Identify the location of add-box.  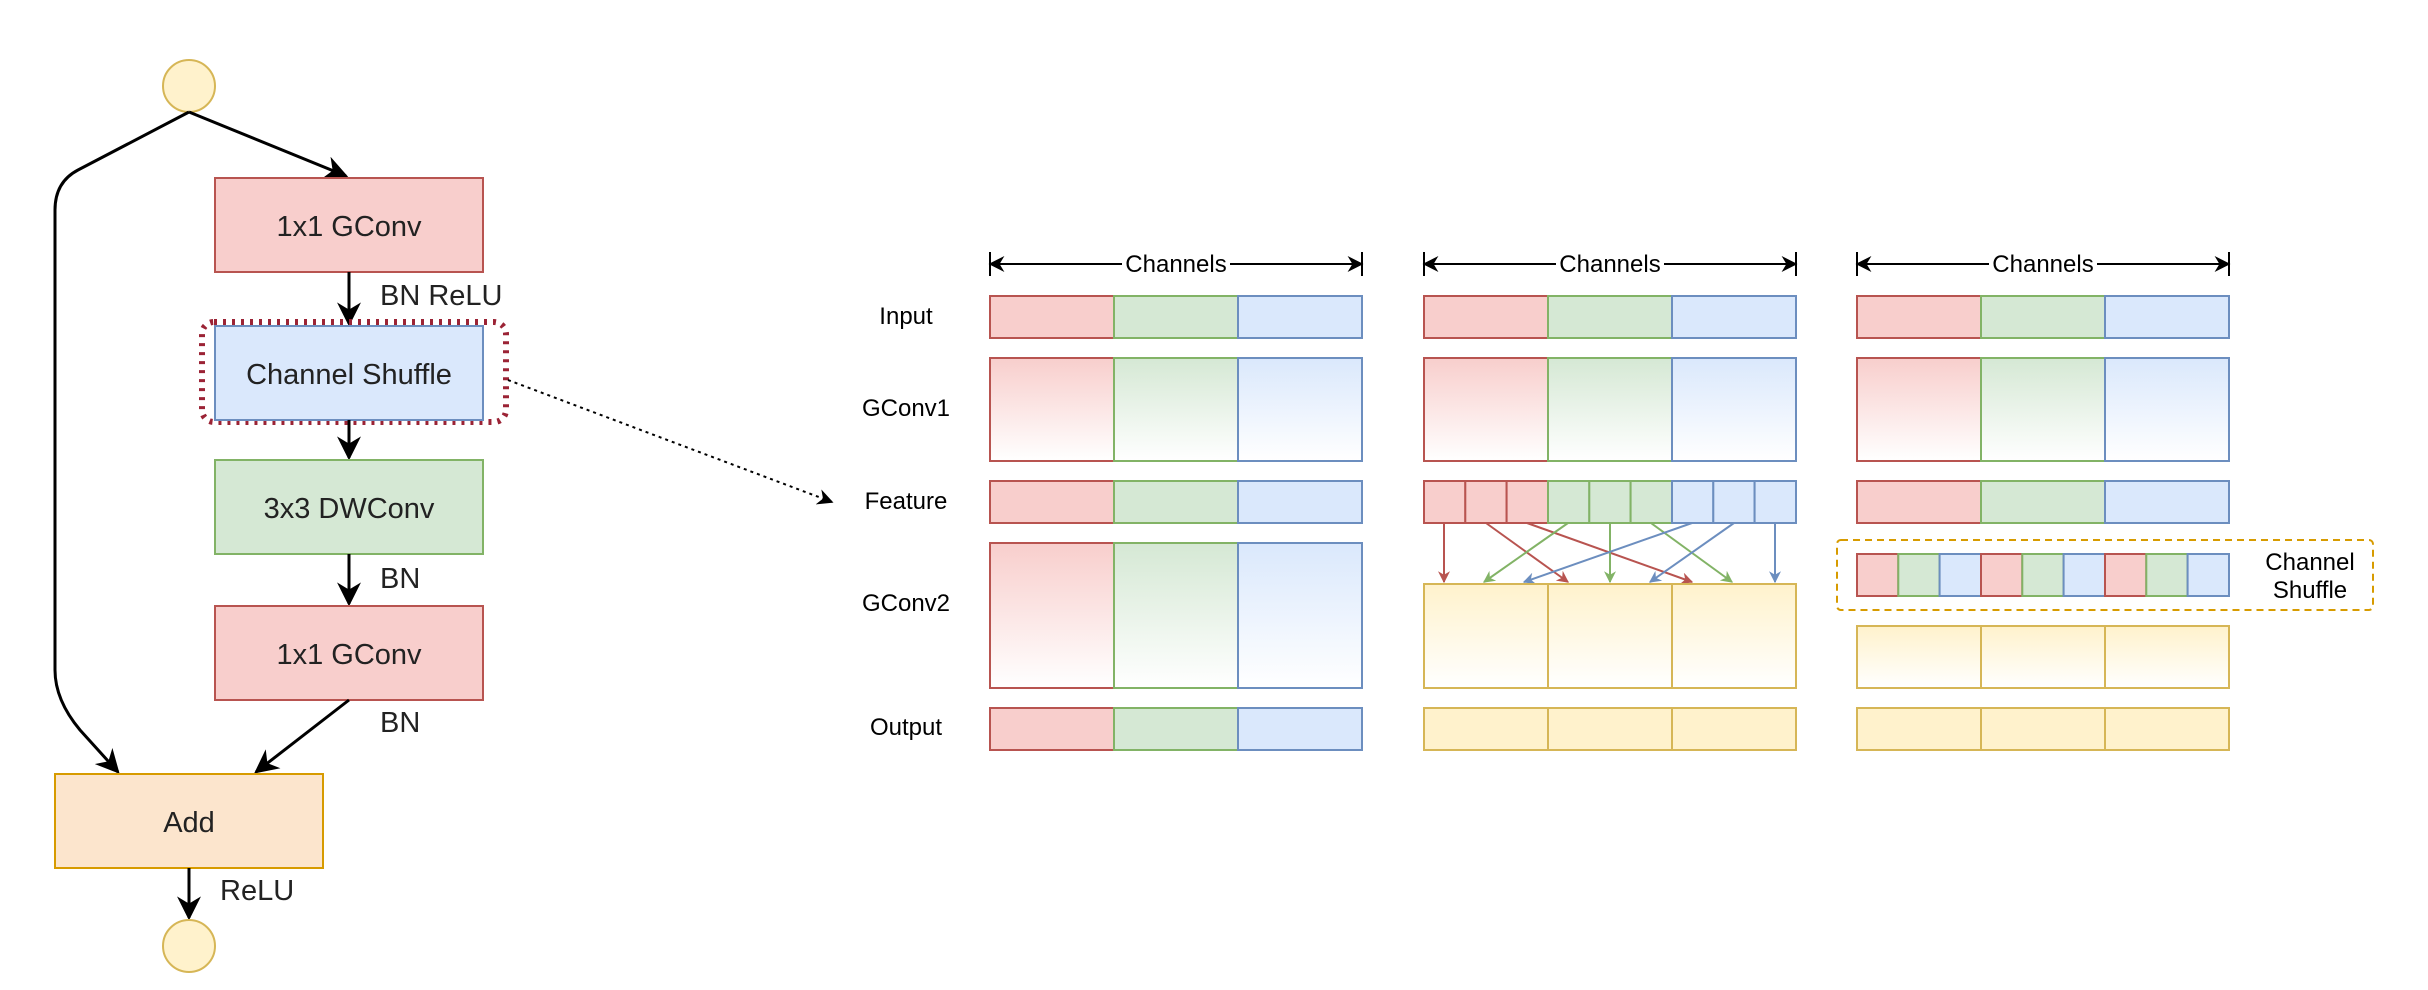
(189, 821).